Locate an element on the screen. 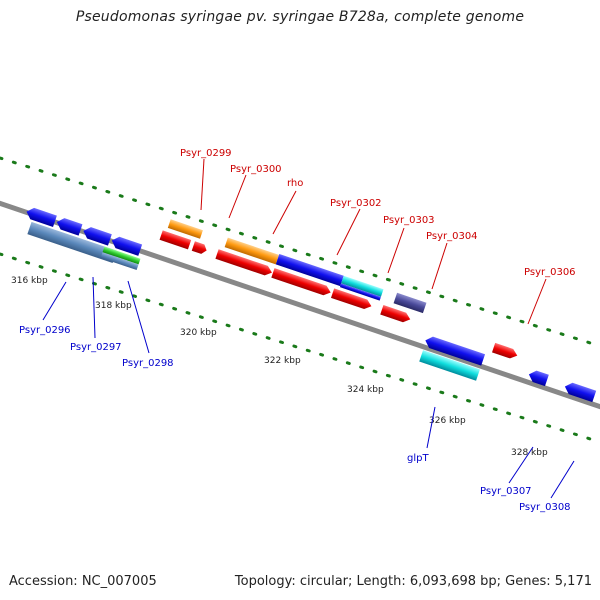 This screenshot has width=600, height=600. gene-psyr-0298-green-box is located at coordinates (121, 255).